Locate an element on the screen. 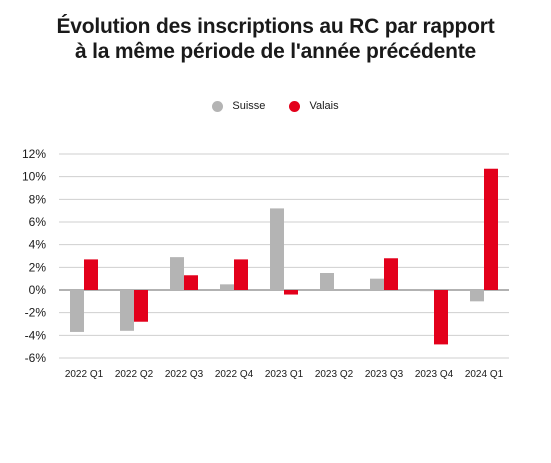 This screenshot has width=551, height=463. legend-item-suisse: Suisse is located at coordinates (238, 106).